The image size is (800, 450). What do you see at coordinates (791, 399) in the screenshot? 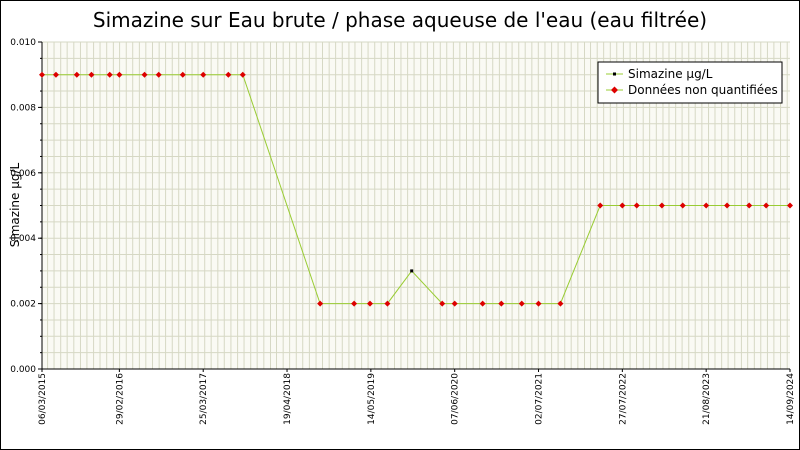
I see `x-tick-label: 14/09/2024` at bounding box center [791, 399].